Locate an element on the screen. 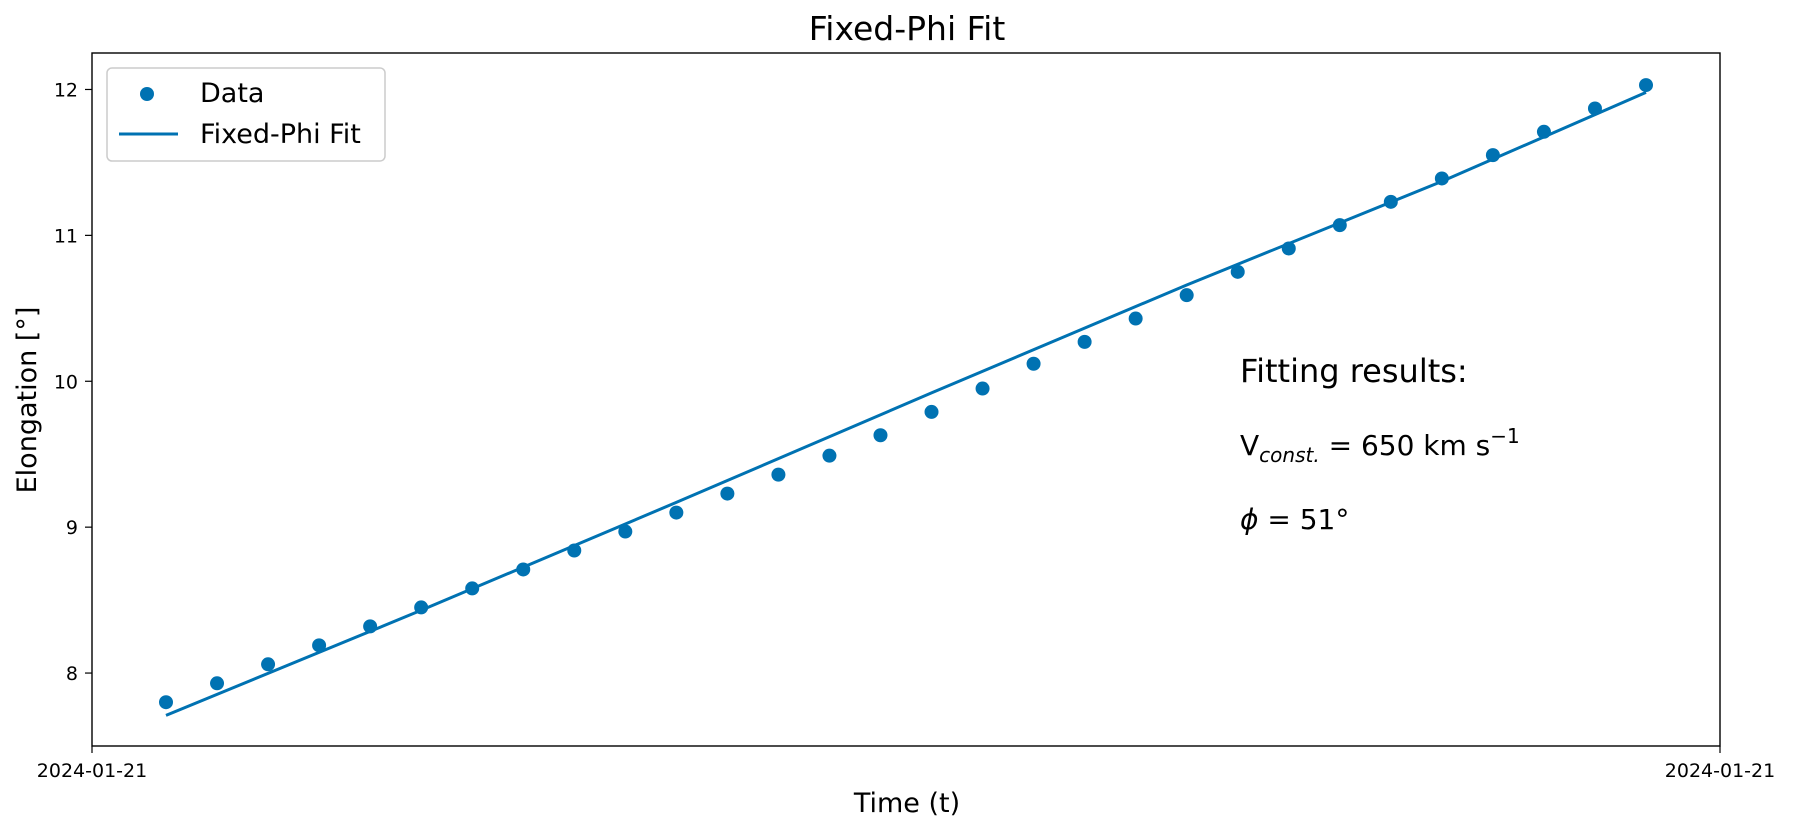 The width and height of the screenshot is (1795, 832). legend: Data Fixed-Phi Fit is located at coordinates (246, 114).